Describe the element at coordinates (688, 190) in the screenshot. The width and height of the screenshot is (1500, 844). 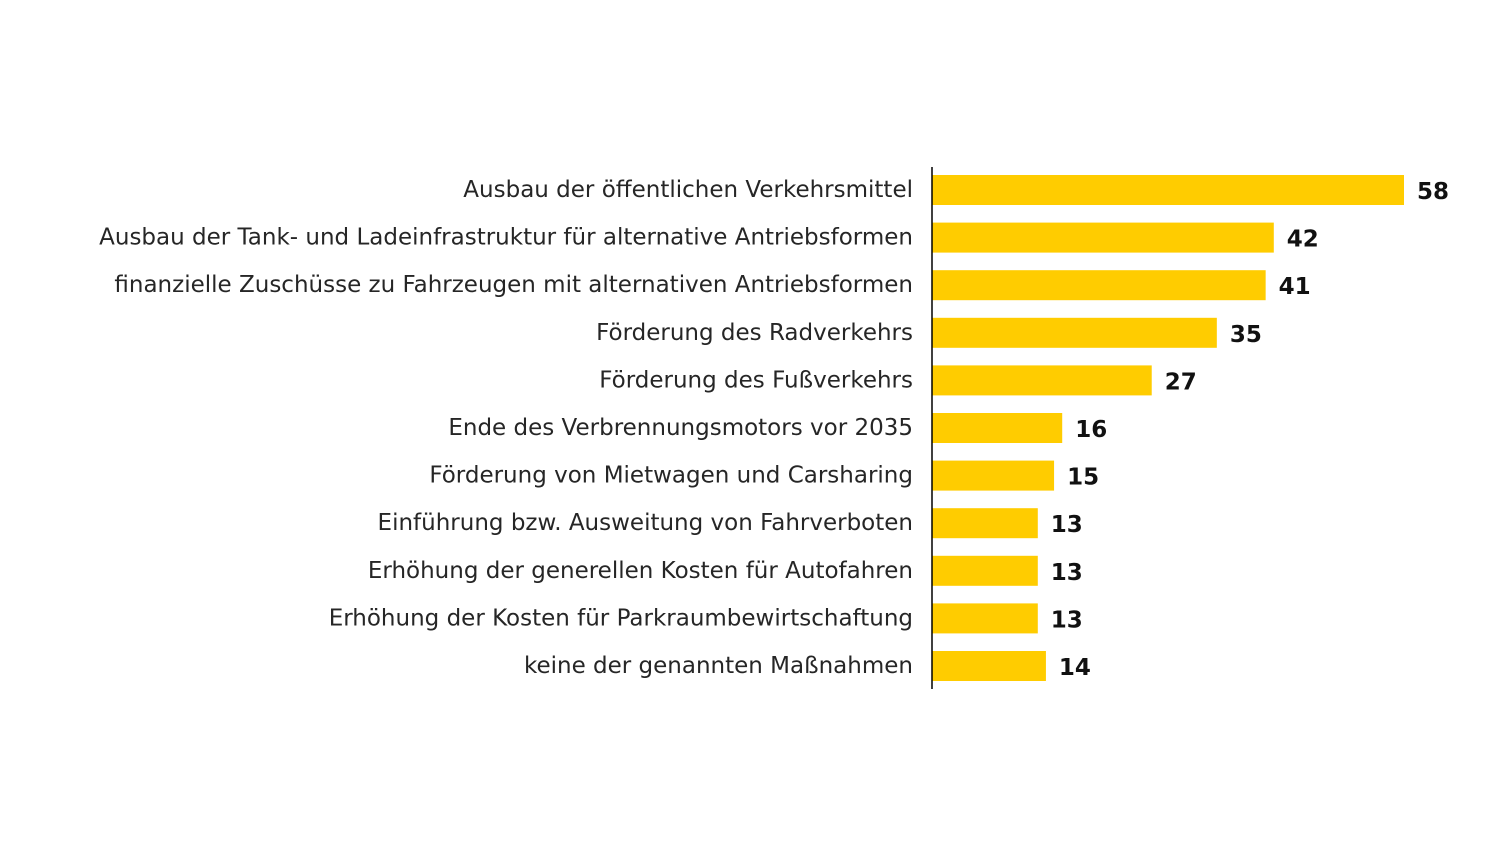
I see `category-label: Ausbau der öffentlichen Verkehrsmittel` at that location.